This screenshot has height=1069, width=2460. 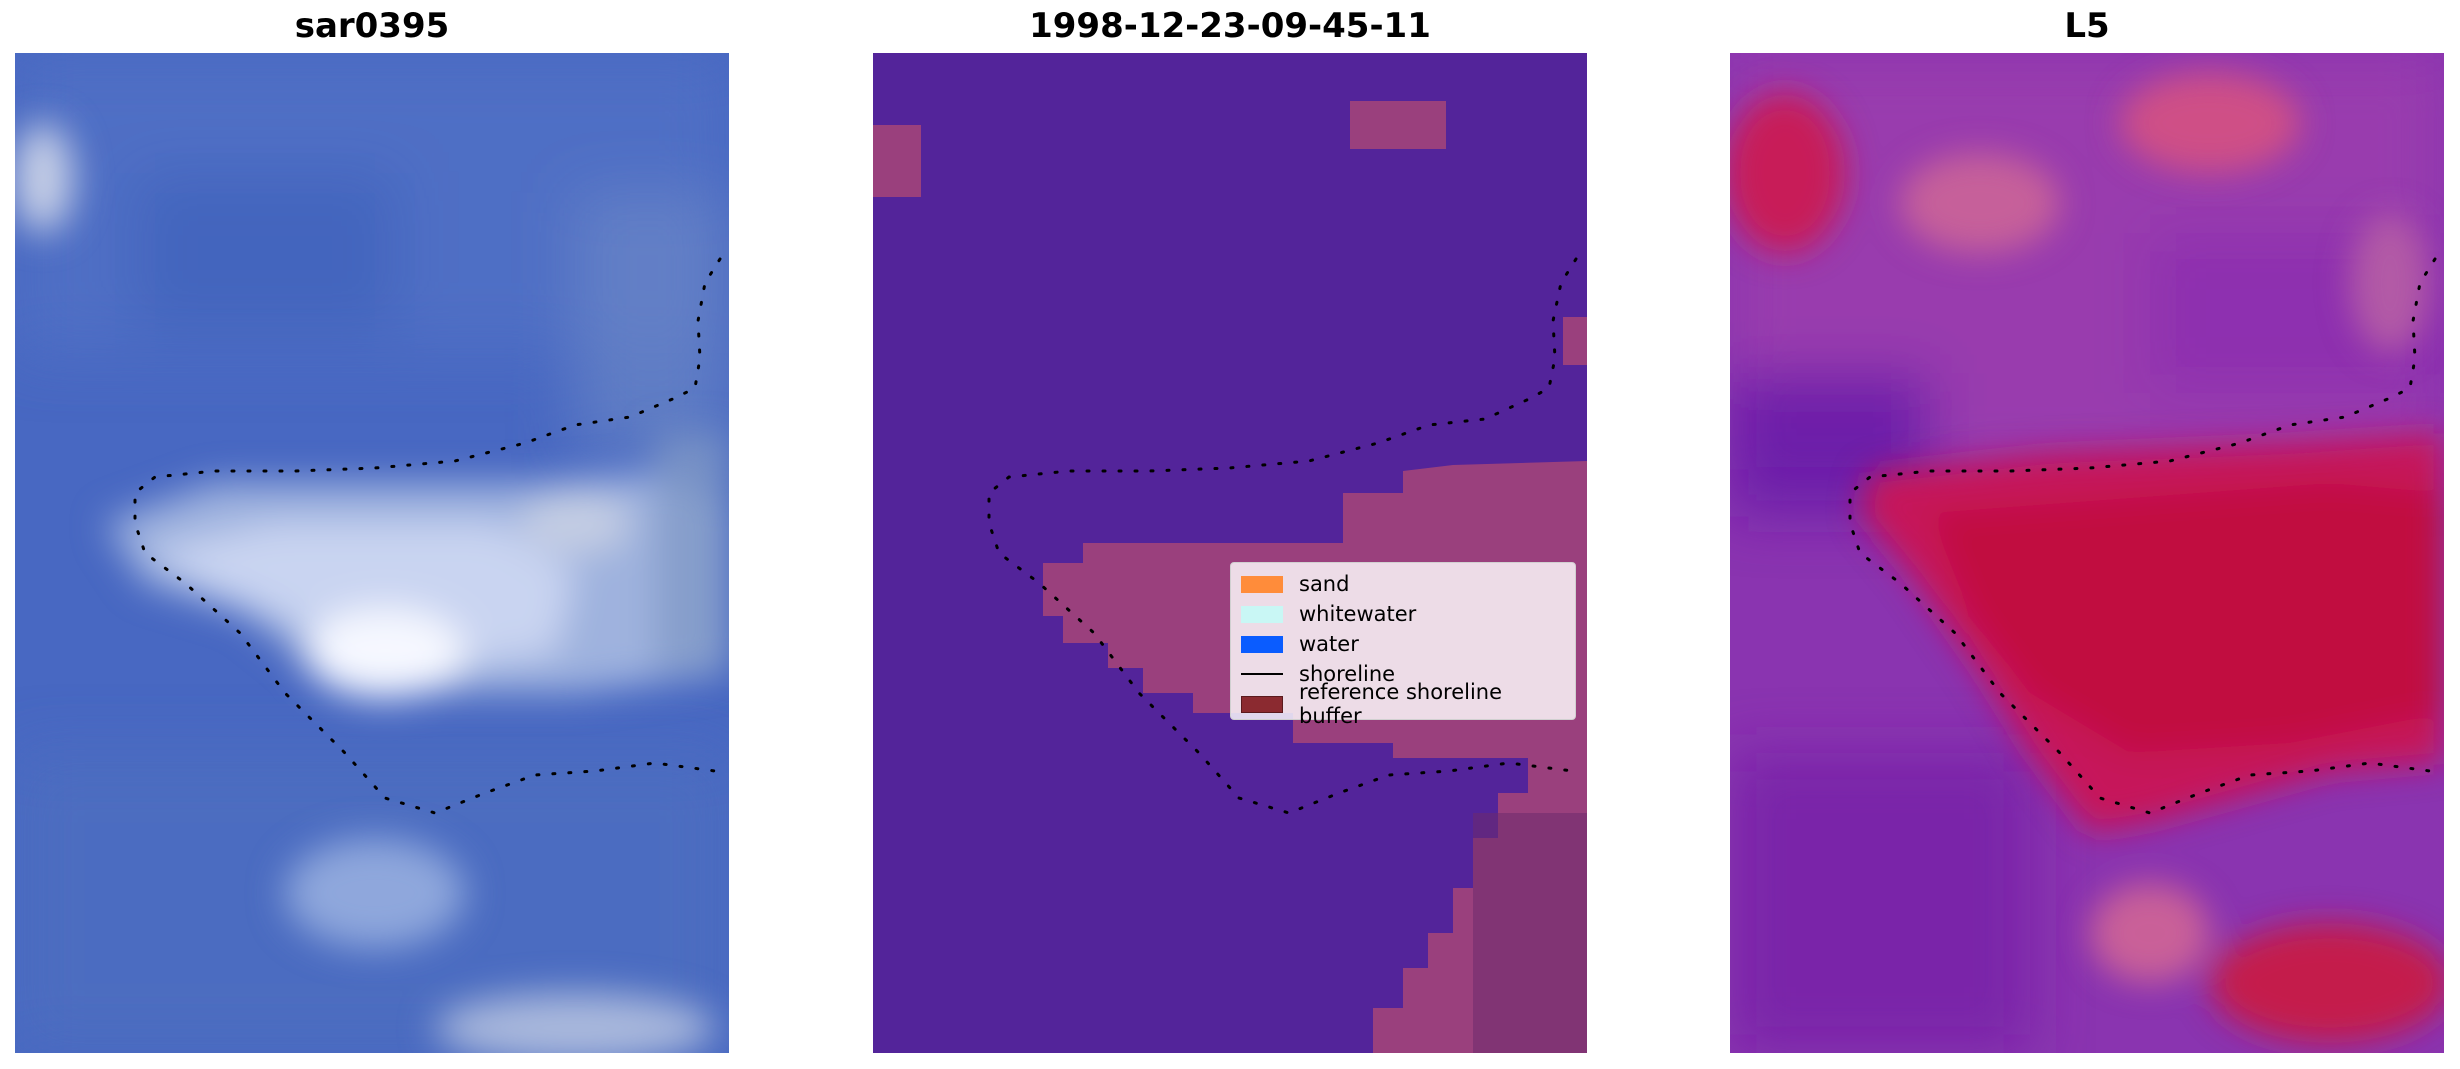 I want to click on legend-item-reference-buffer: reference shoreline buffer, so click(x=1403, y=704).